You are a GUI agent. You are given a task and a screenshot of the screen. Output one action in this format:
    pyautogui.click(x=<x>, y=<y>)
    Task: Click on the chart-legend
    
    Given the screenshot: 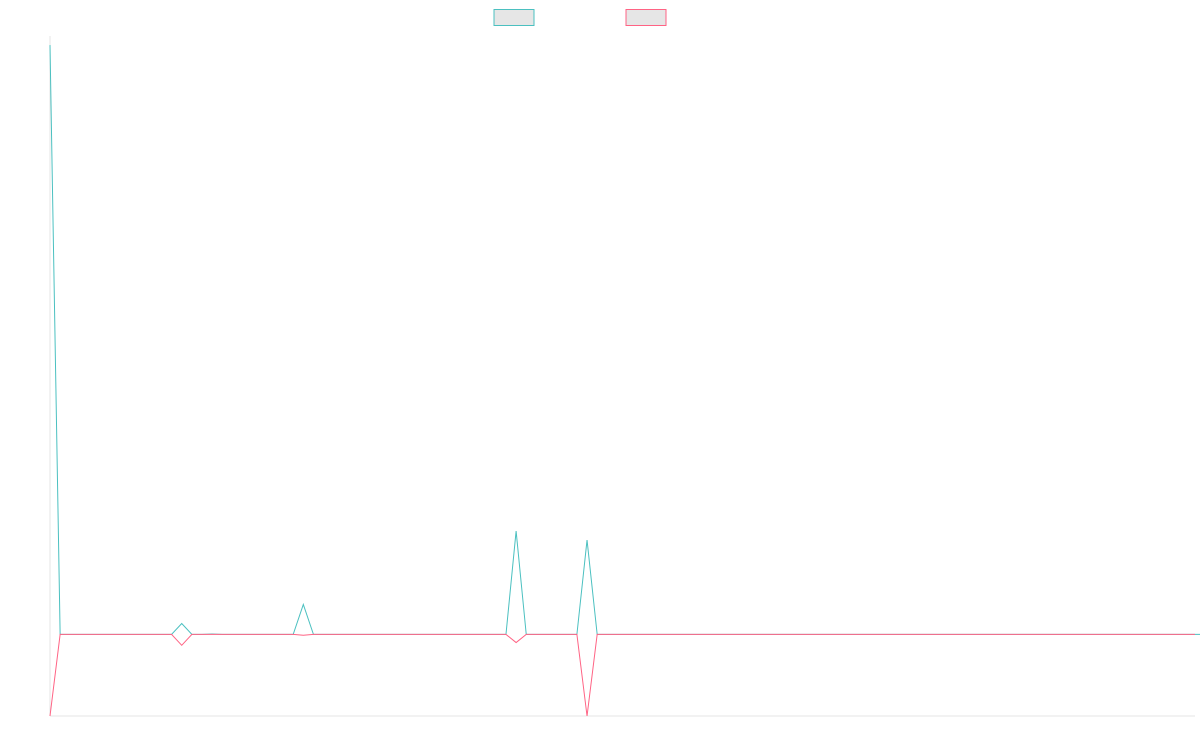 What is the action you would take?
    pyautogui.click(x=580, y=17)
    